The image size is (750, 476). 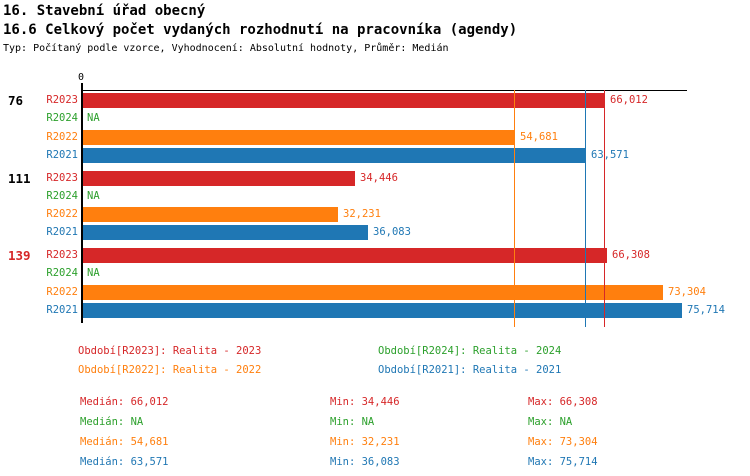 What do you see at coordinates (124, 461) in the screenshot?
I see `stat-median-r2021: Medián: 63,571` at bounding box center [124, 461].